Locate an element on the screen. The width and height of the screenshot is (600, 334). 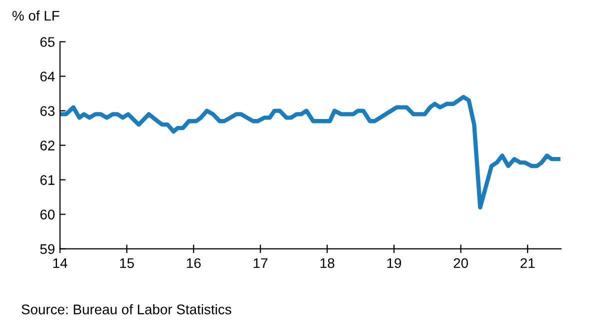
y-tick-label: 62 is located at coordinates (47, 145).